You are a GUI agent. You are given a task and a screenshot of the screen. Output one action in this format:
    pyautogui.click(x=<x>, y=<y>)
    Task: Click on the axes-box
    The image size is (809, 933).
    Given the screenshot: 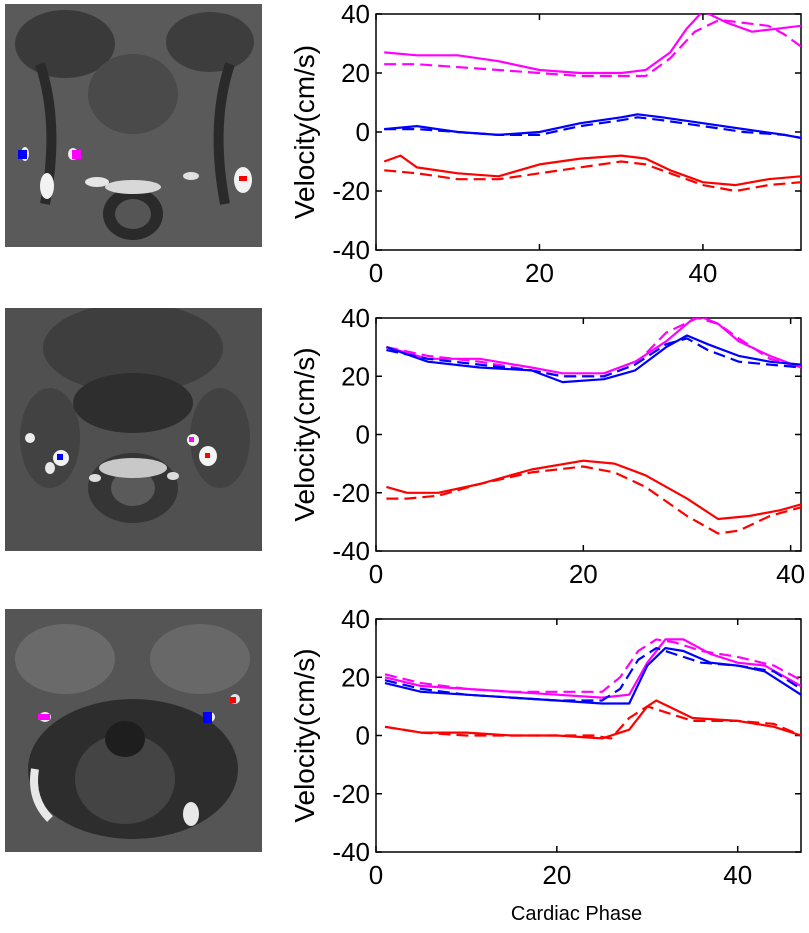 What is the action you would take?
    pyautogui.click(x=588, y=132)
    